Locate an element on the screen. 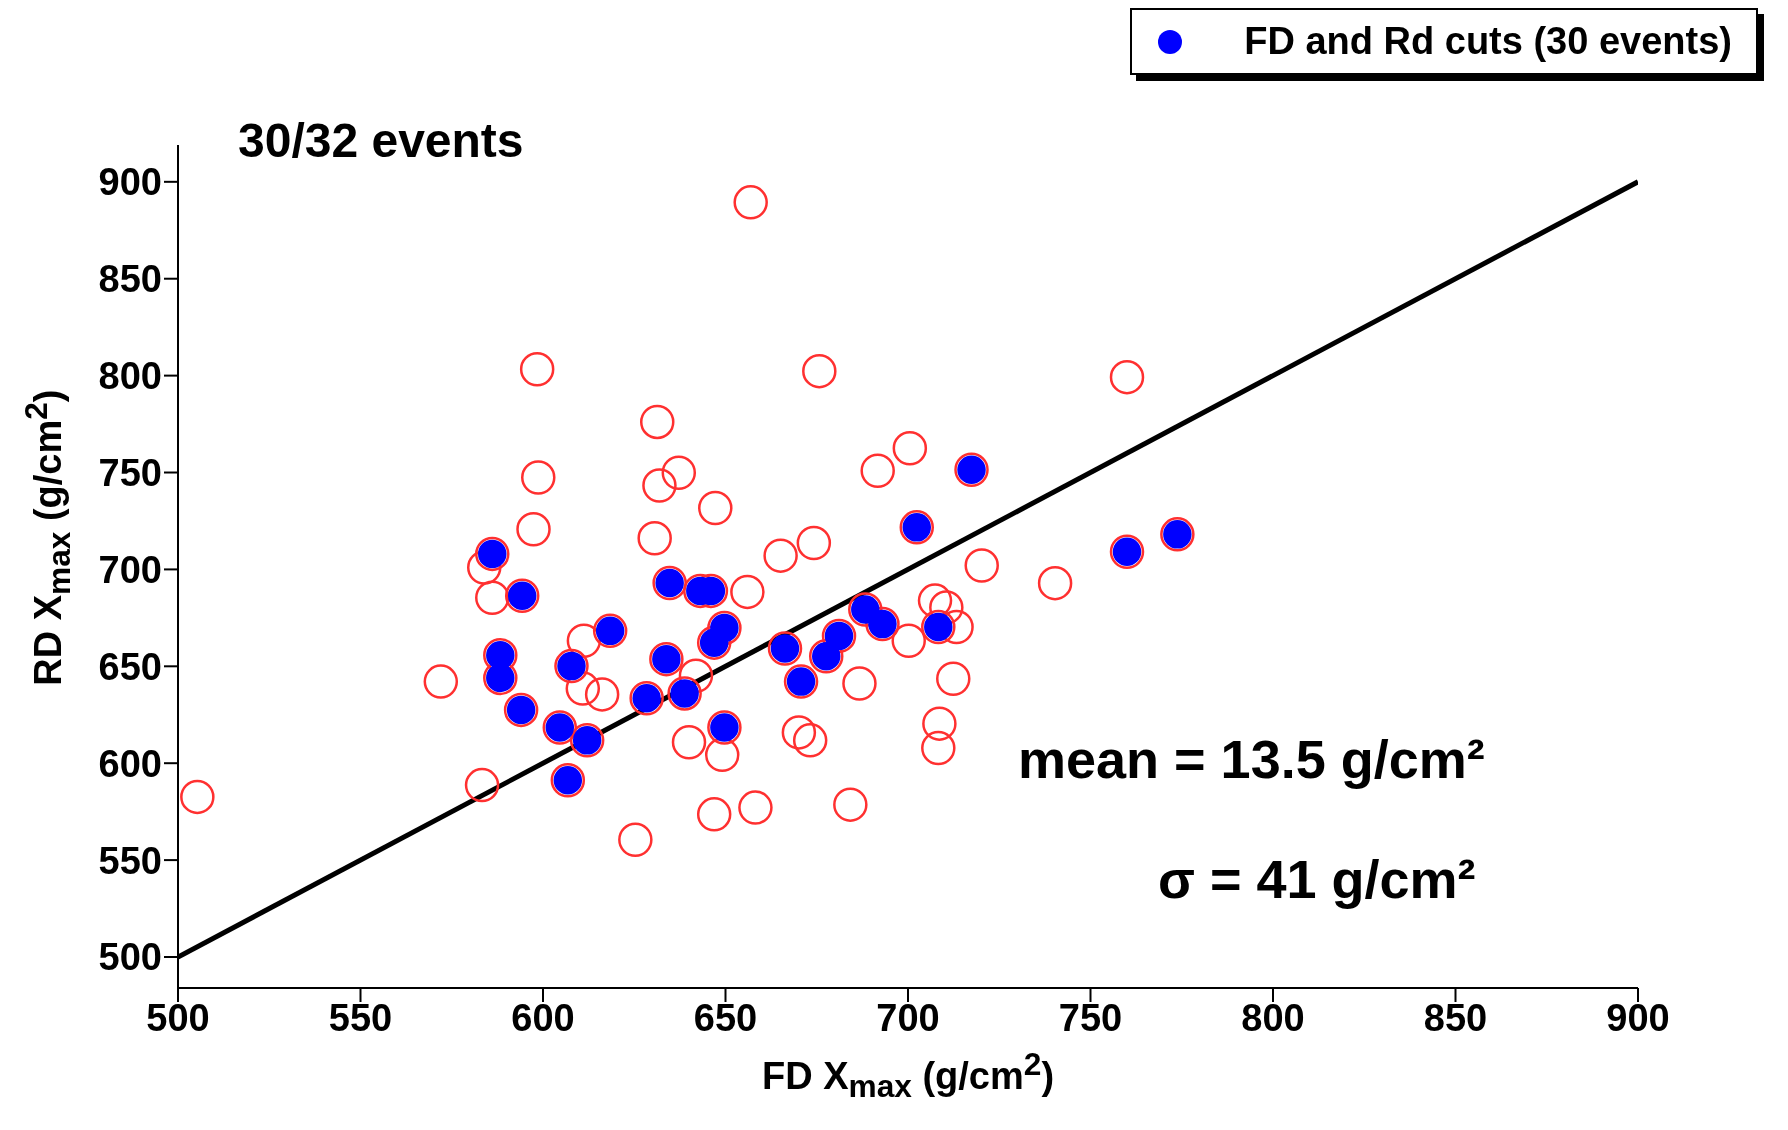 This screenshot has width=1788, height=1130. legend-label: FD and Rd cuts (30 events) is located at coordinates (1488, 41).